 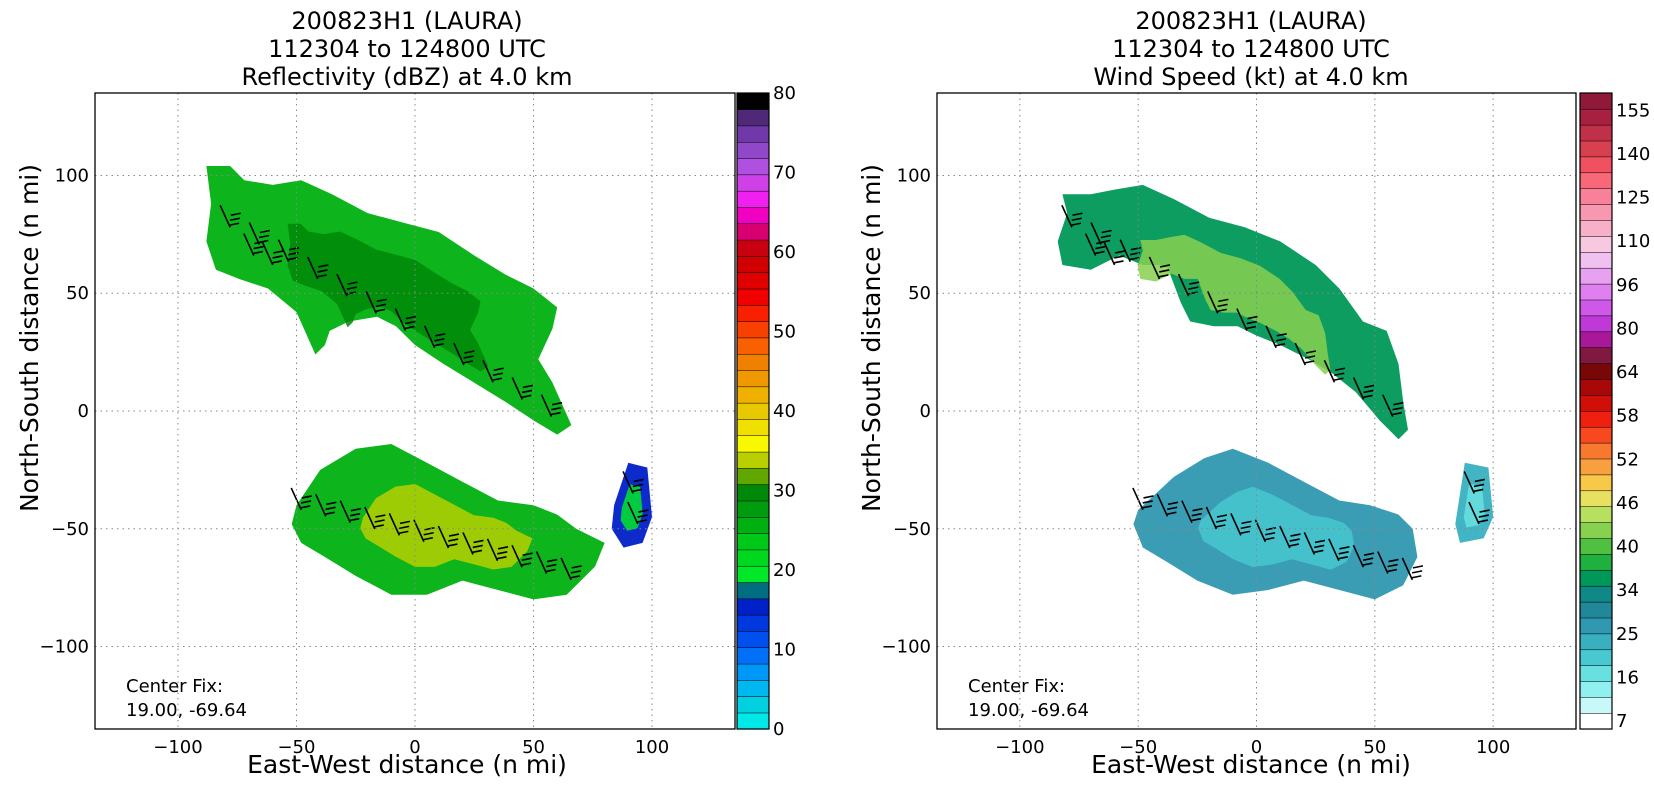 I want to click on right-center-fix-label: Center Fix:, so click(x=1016, y=686).